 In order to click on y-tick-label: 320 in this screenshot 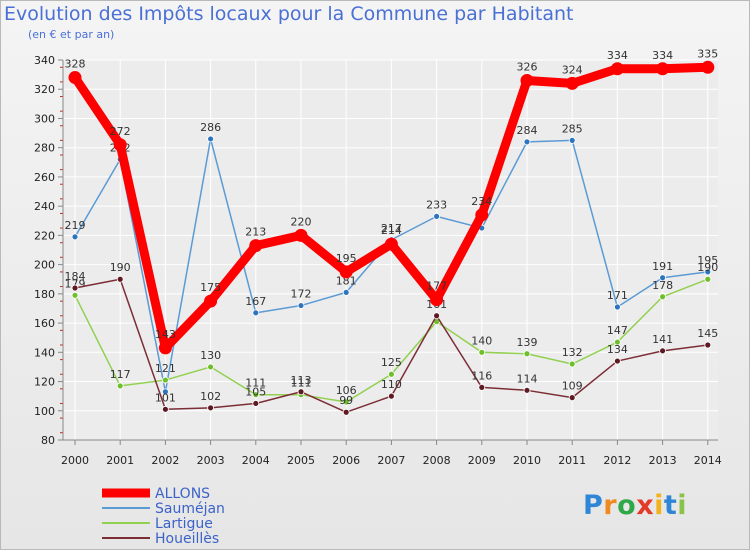, I will do `click(44, 89)`.